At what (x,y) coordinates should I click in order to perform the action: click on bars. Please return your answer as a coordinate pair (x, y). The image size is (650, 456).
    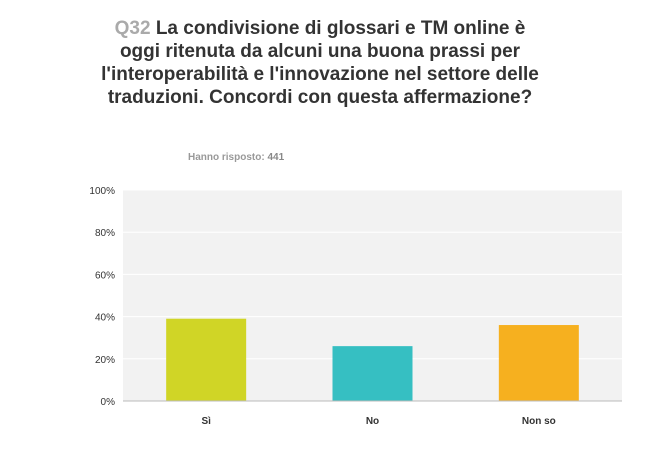
    Looking at the image, I should click on (372, 359).